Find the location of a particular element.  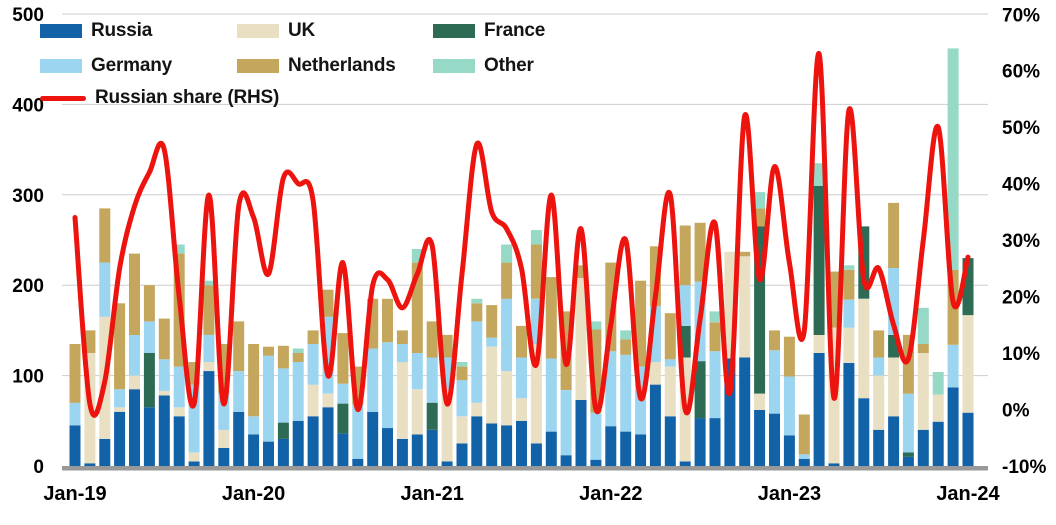

x-axis-tick-label: Jan-23 is located at coordinates (789, 494).